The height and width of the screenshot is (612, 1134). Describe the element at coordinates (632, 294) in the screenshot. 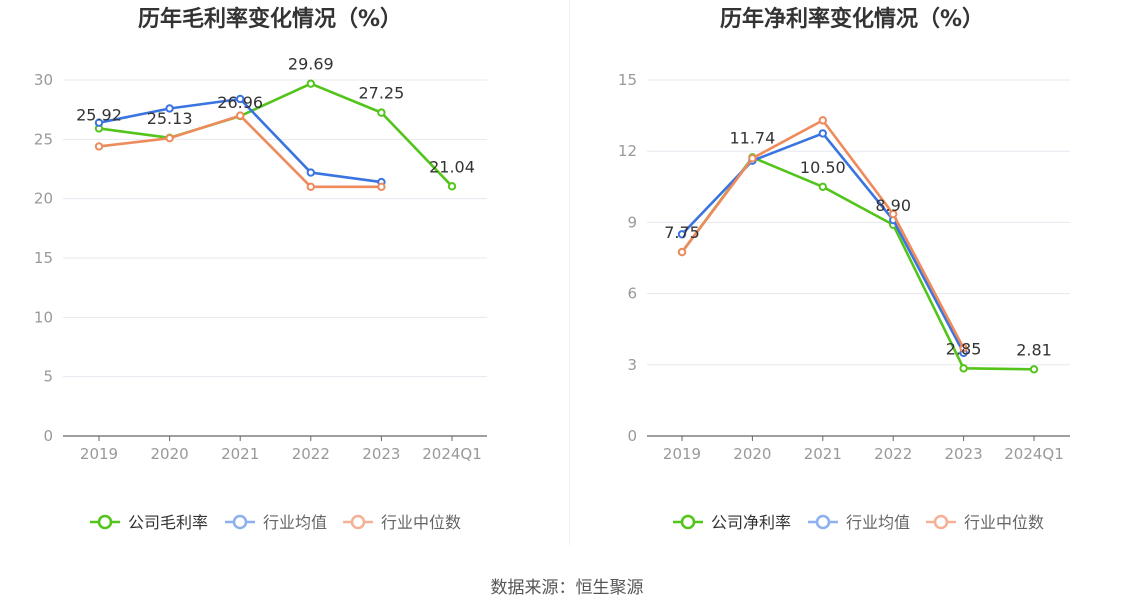

I see `y-tick-label: 6` at that location.